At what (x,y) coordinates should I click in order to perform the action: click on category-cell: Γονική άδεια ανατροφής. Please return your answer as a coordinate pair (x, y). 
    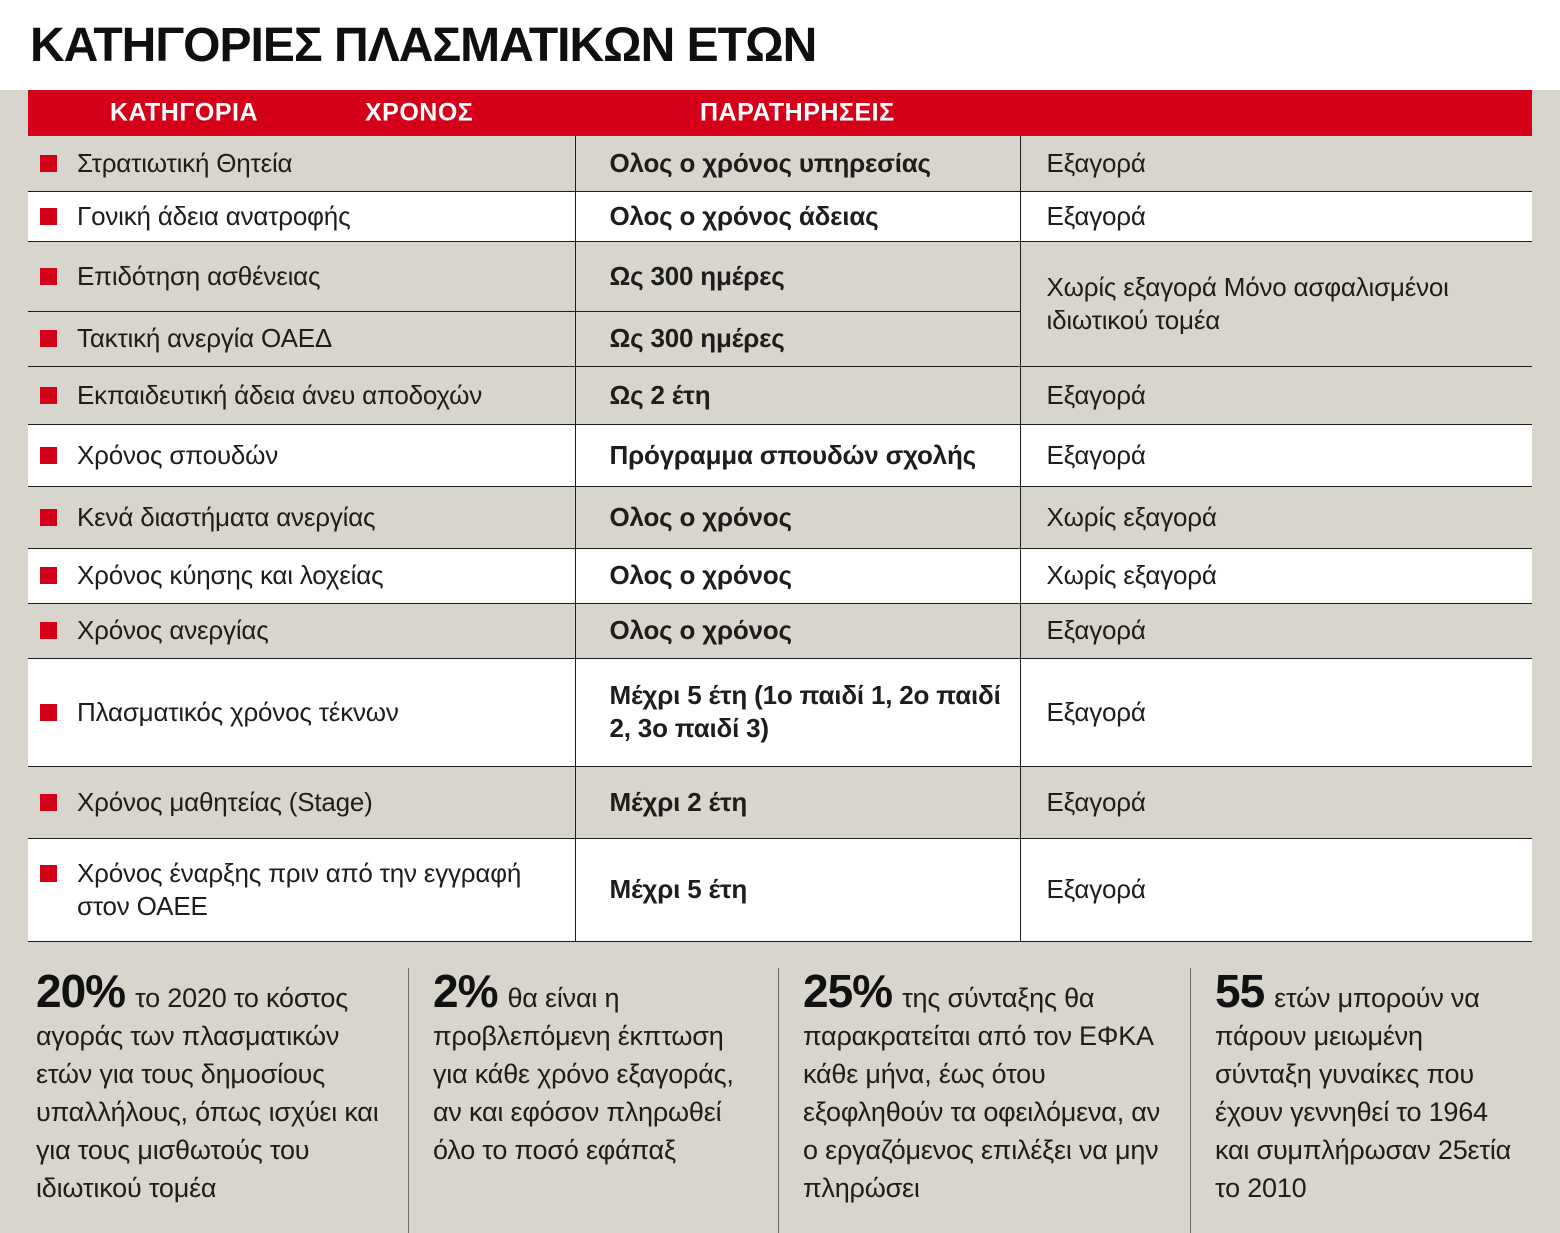
    Looking at the image, I should click on (302, 216).